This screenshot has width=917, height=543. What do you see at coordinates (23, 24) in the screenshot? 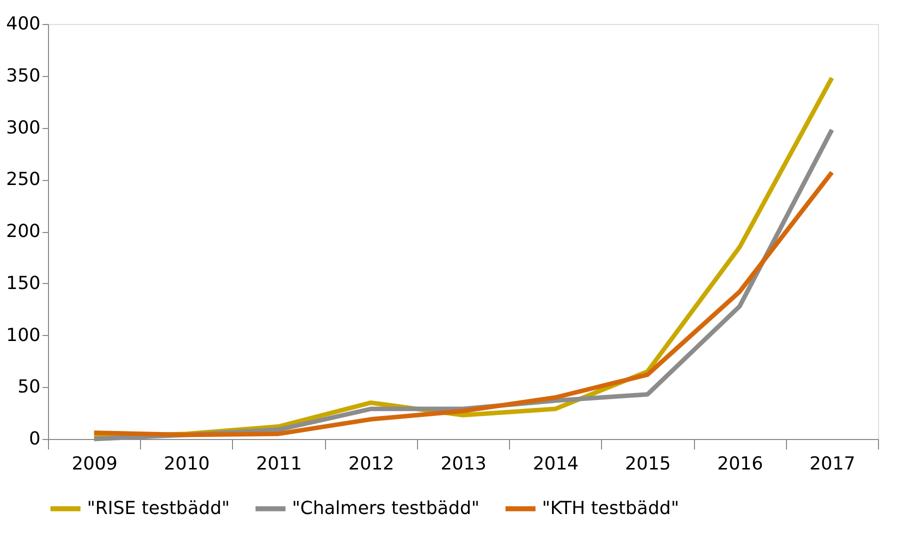
I see `y-tick-label: 400` at bounding box center [23, 24].